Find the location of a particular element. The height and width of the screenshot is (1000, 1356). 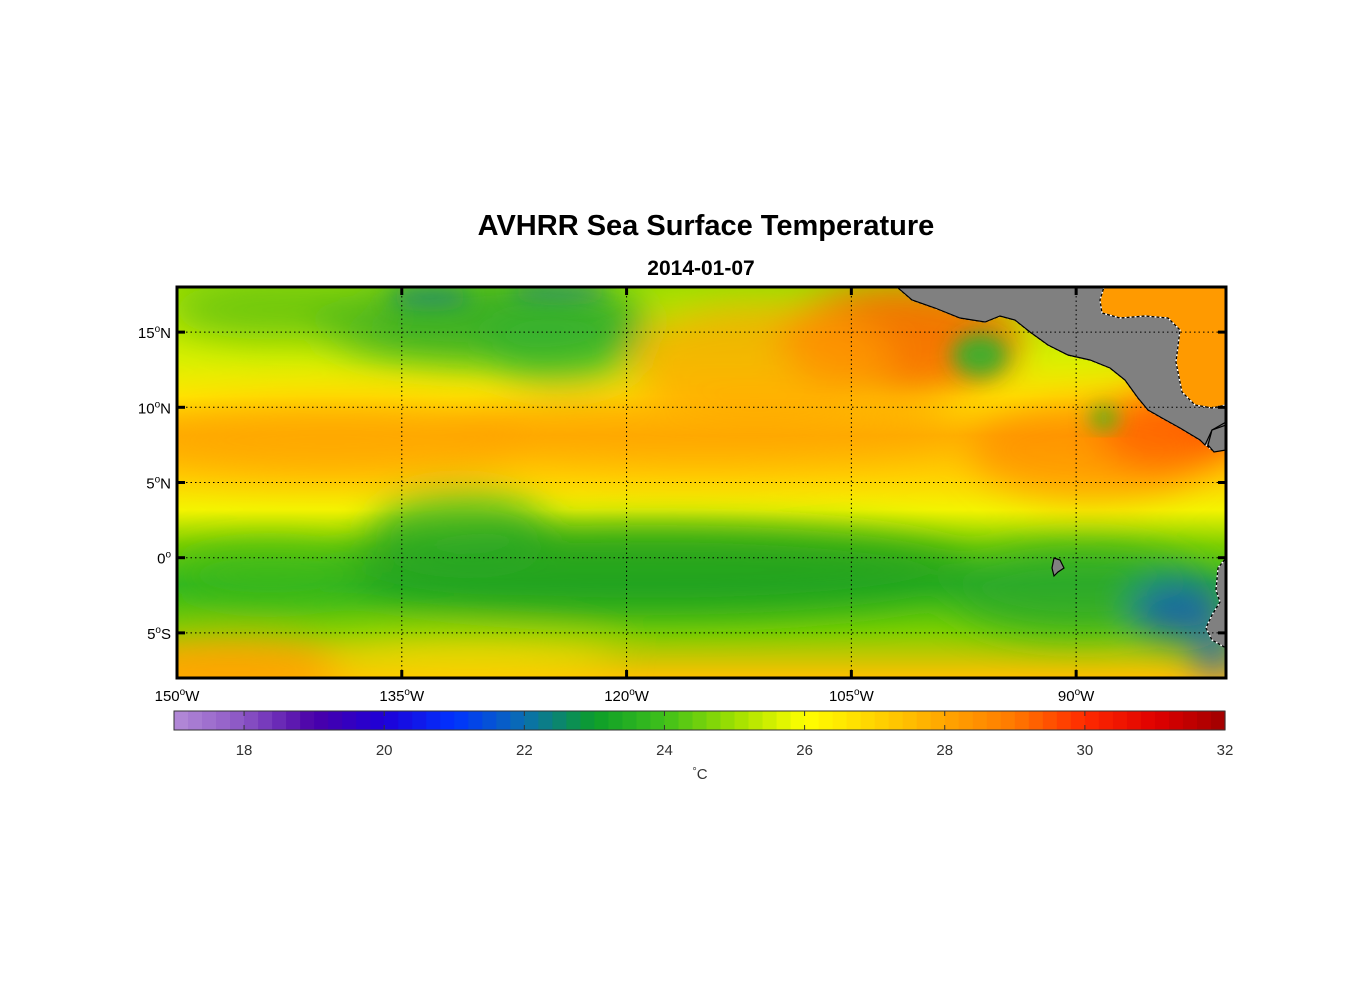

lat-tick-deg: 5 is located at coordinates (150, 484).